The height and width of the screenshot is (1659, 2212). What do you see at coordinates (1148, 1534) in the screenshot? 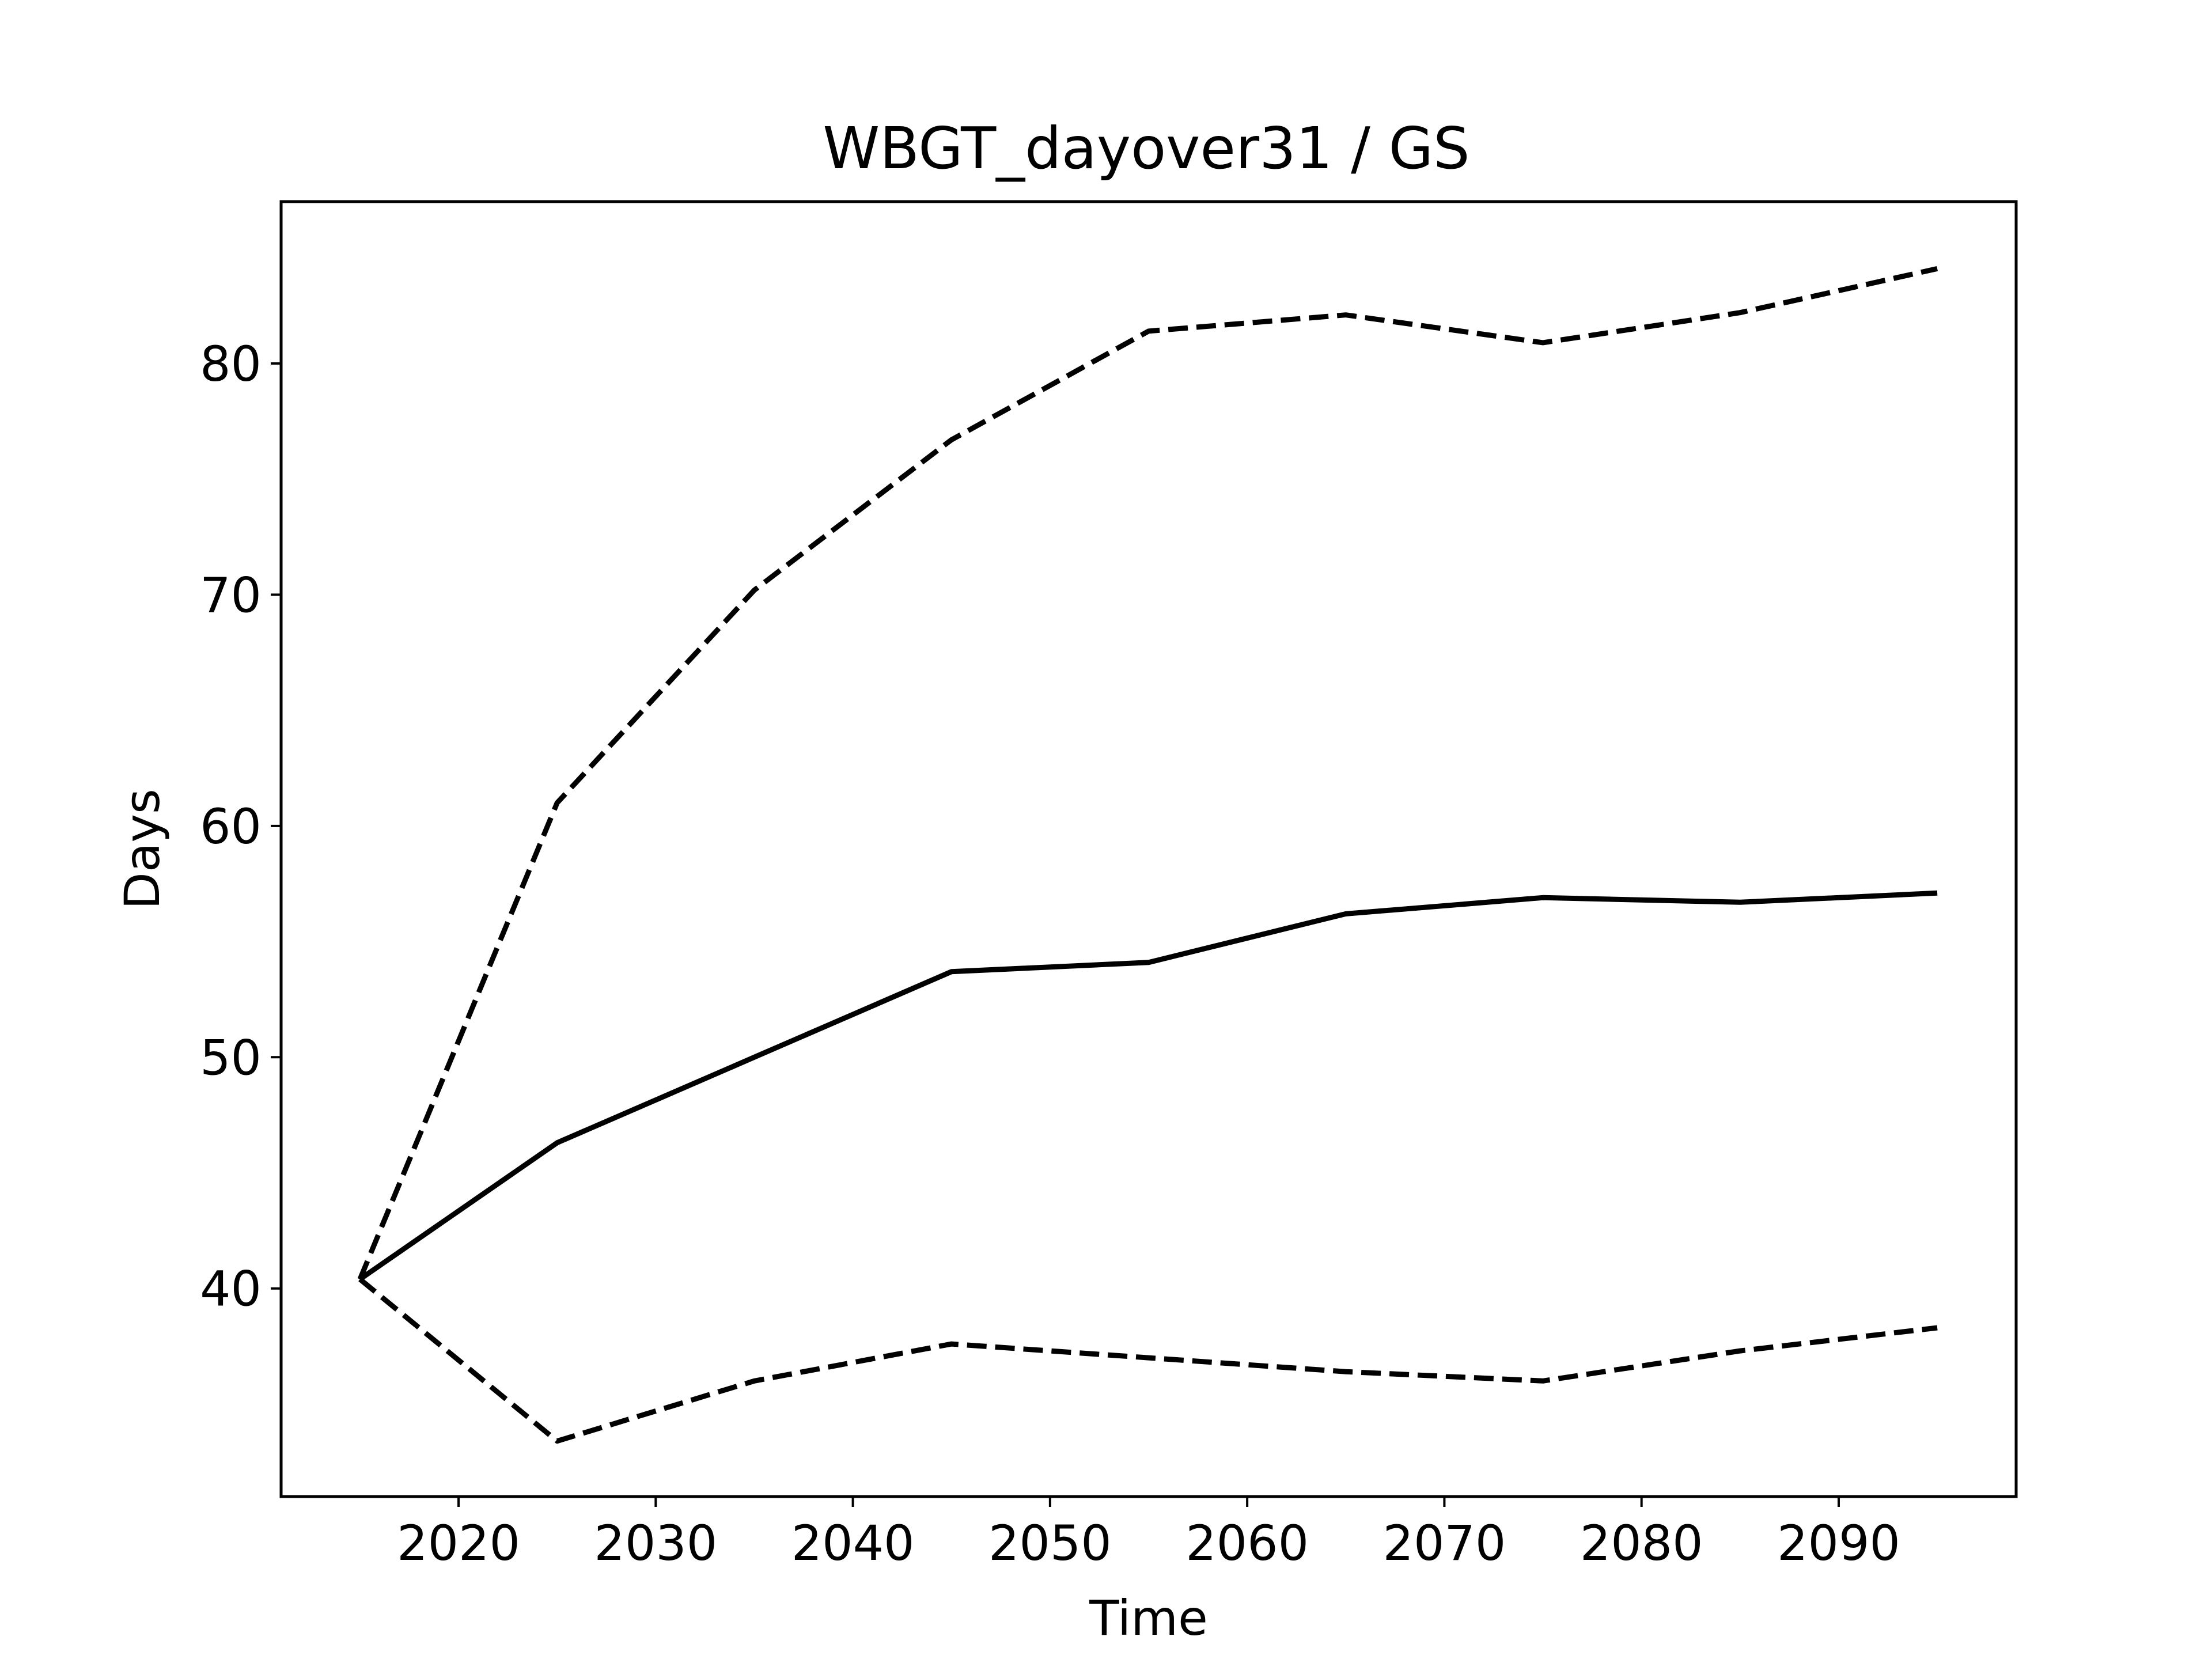
I see `x-axis-ticks: 2020 2030 2040 2050 2060 2070 2080 2090` at bounding box center [1148, 1534].